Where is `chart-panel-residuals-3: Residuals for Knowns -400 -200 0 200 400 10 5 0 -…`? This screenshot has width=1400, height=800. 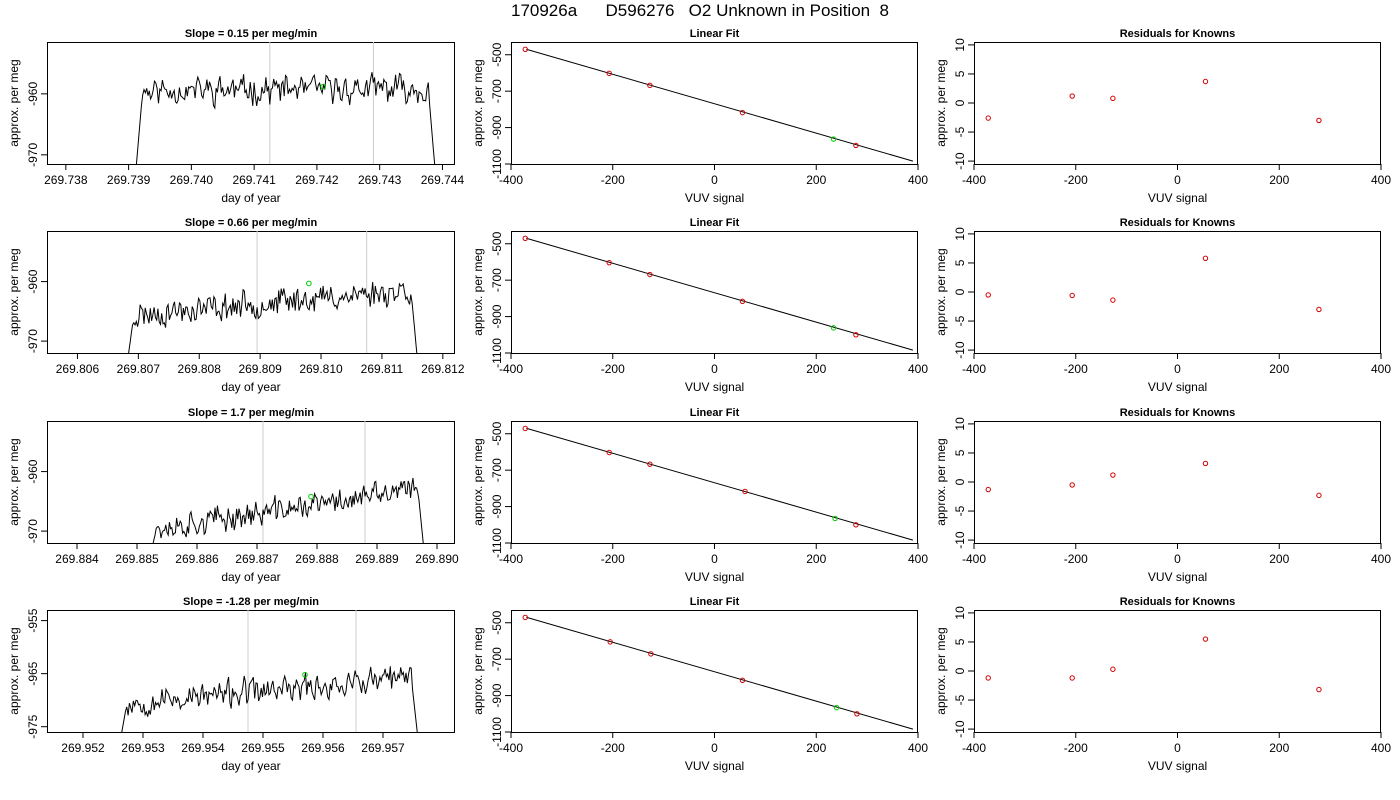
chart-panel-residuals-3: Residuals for Knowns -400 -200 0 200 400 10 5 0 -… is located at coordinates (1162, 495).